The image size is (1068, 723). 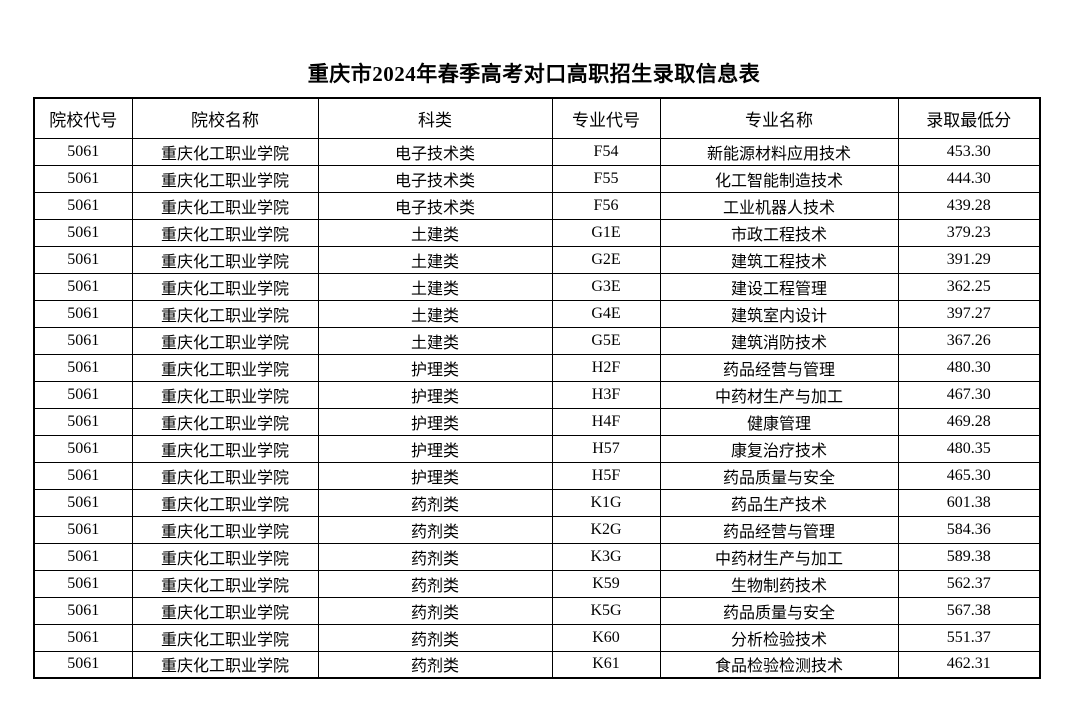 I want to click on cell-min-admission-score: 367.26, so click(x=969, y=340).